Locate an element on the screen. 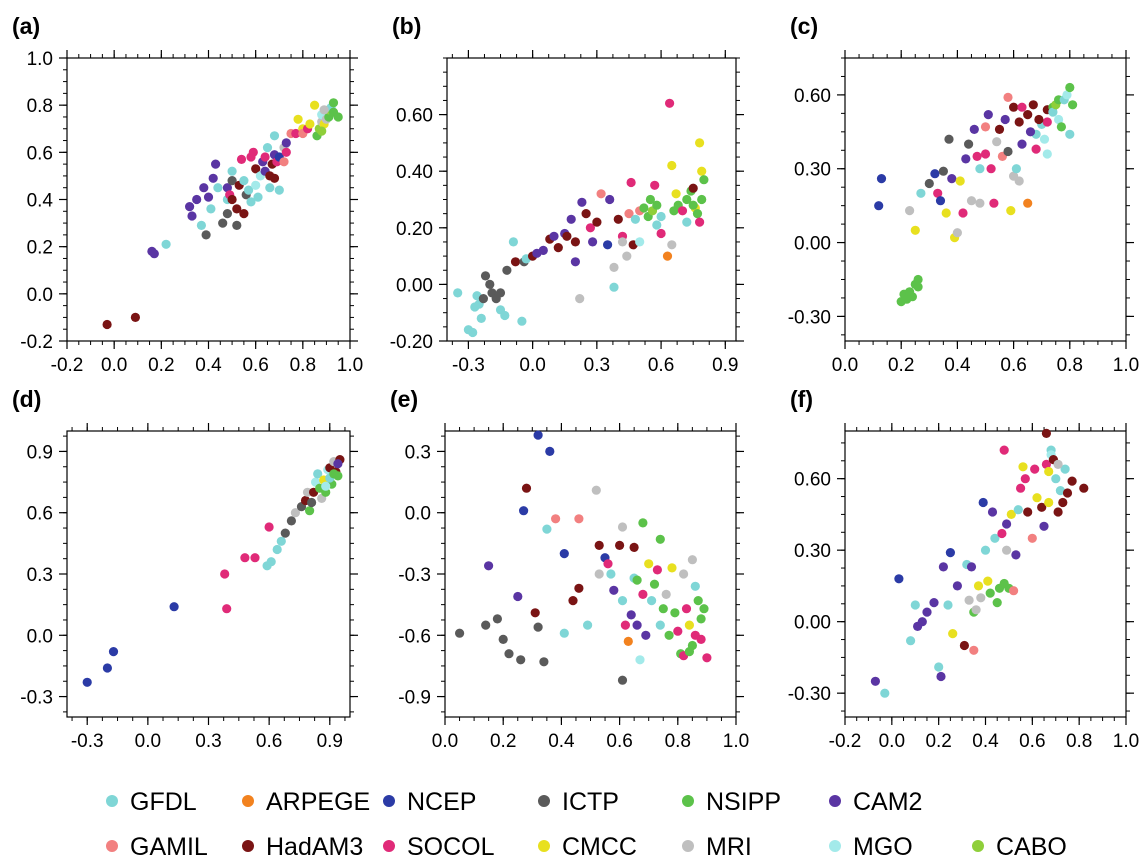 The width and height of the screenshot is (1145, 859). y-tick-label: 0.4 is located at coordinates (40, 201).